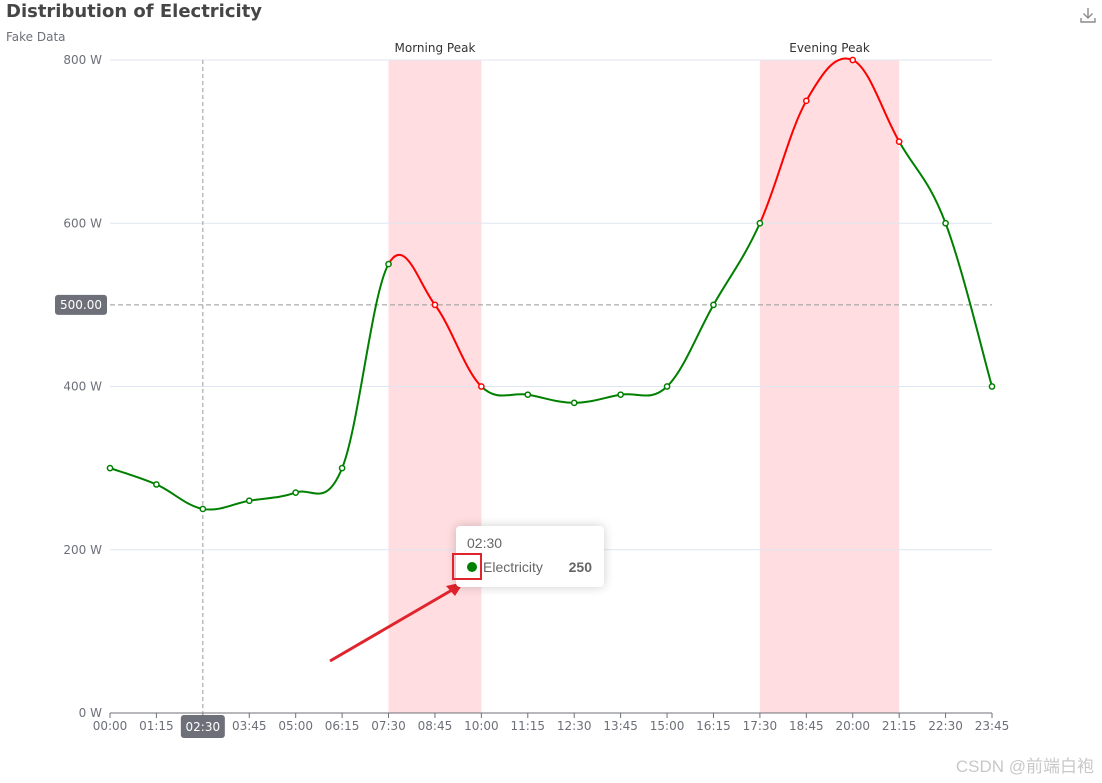  I want to click on x-tick-label: 15:00, so click(667, 726).